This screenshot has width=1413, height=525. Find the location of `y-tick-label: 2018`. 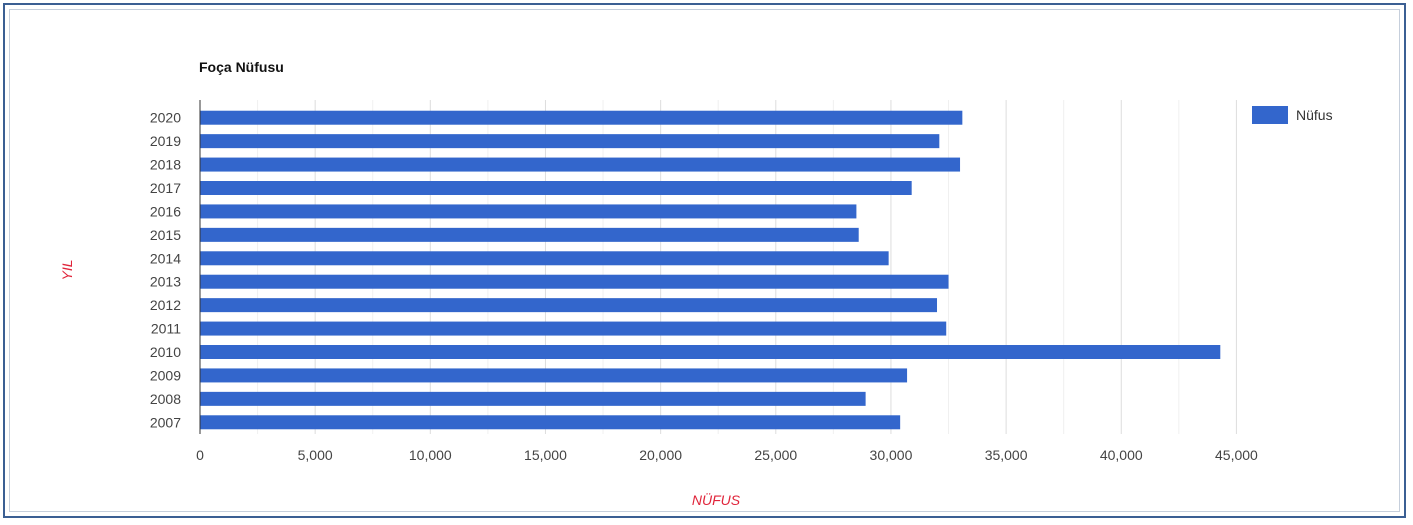

y-tick-label: 2018 is located at coordinates (165, 165).